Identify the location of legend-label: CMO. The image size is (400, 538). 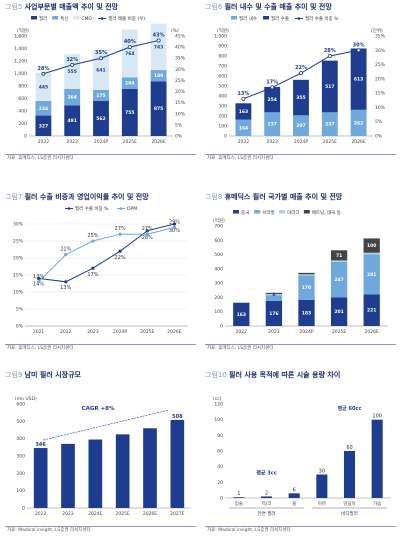
(86, 19).